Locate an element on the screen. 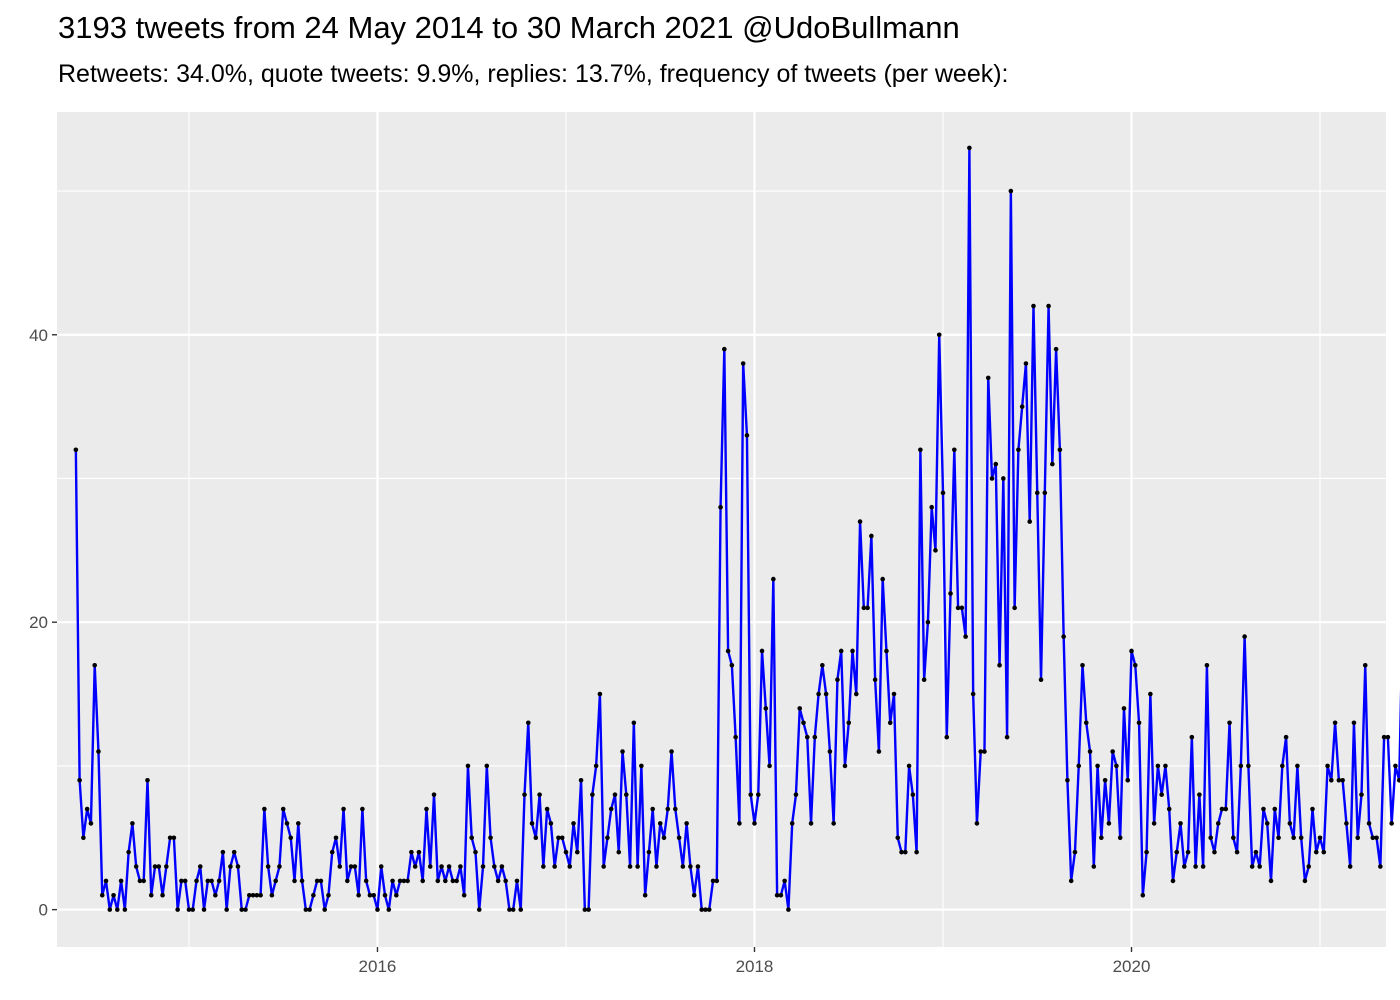  x-tick-label: 2016 is located at coordinates (378, 966).